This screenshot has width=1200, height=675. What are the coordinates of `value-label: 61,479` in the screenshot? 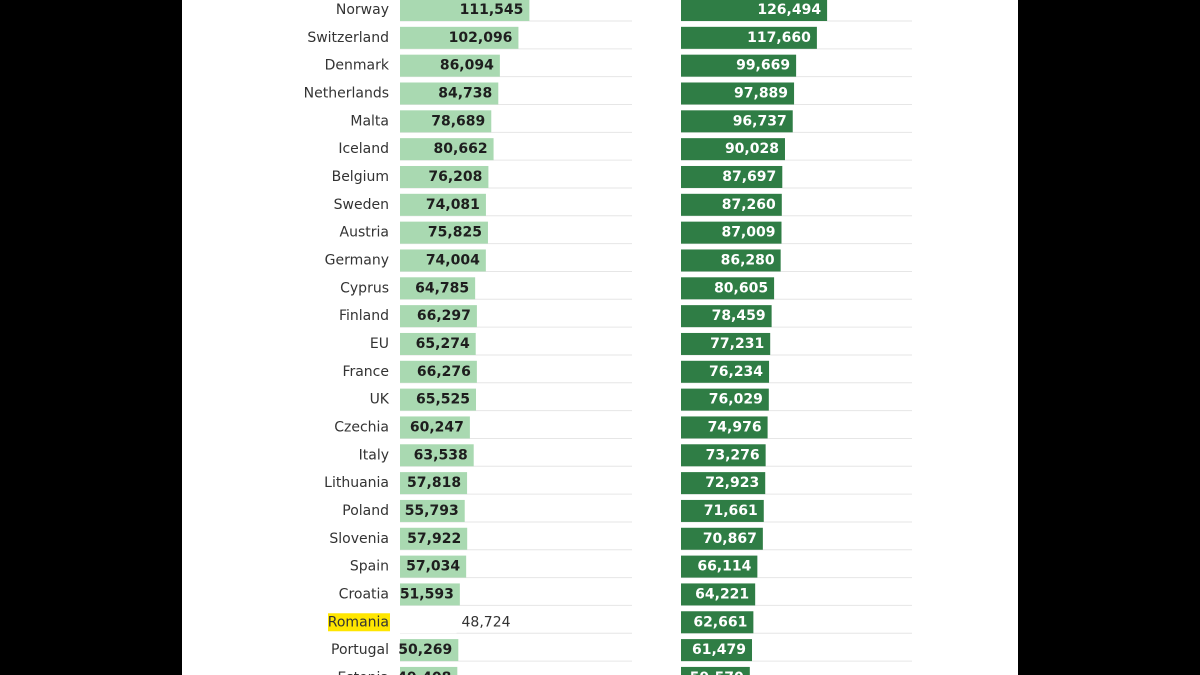 It's located at (719, 650).